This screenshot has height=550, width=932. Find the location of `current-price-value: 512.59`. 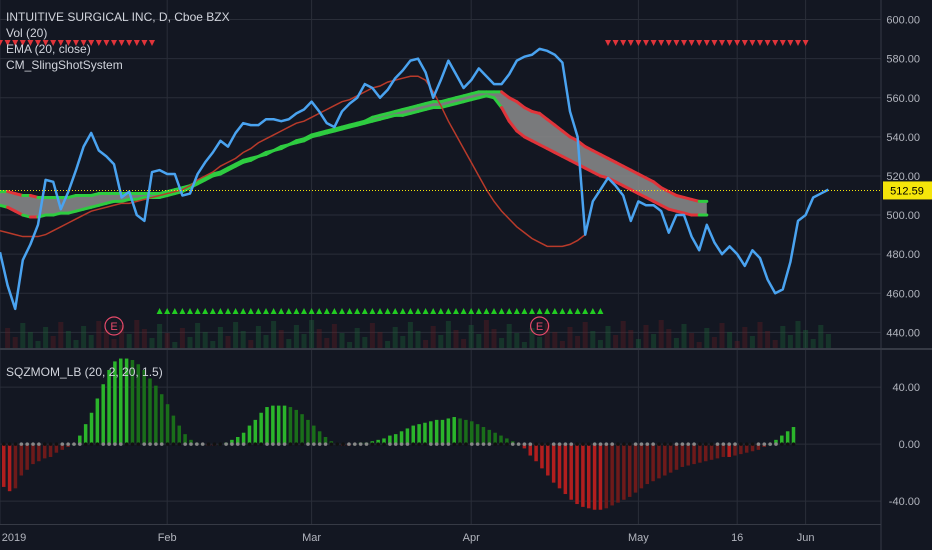

current-price-value: 512.59 is located at coordinates (907, 191).